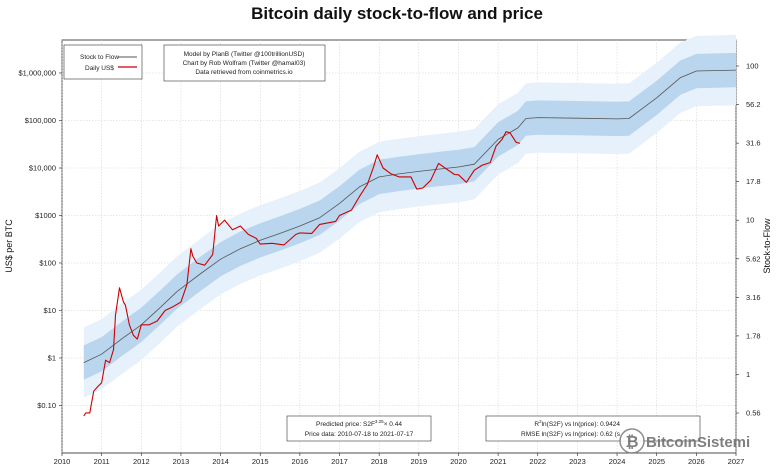 Image resolution: width=780 pixels, height=470 pixels. I want to click on y-tick-label: $1,000,000, so click(37, 73).